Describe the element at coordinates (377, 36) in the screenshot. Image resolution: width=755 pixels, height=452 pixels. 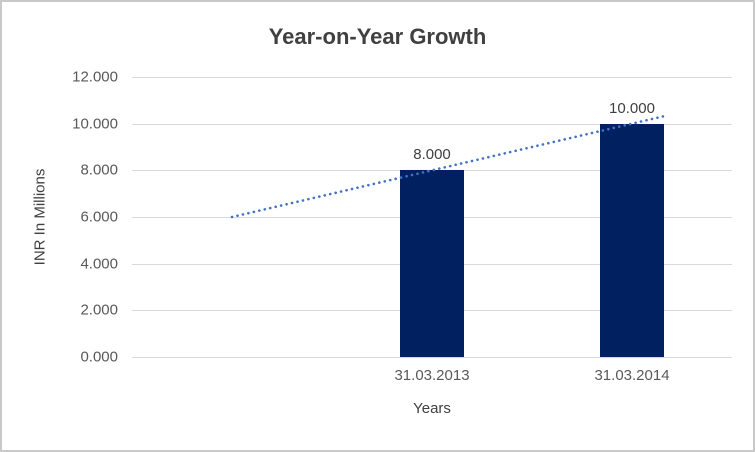
I see `chart-title: Year-on-Year Growth` at that location.